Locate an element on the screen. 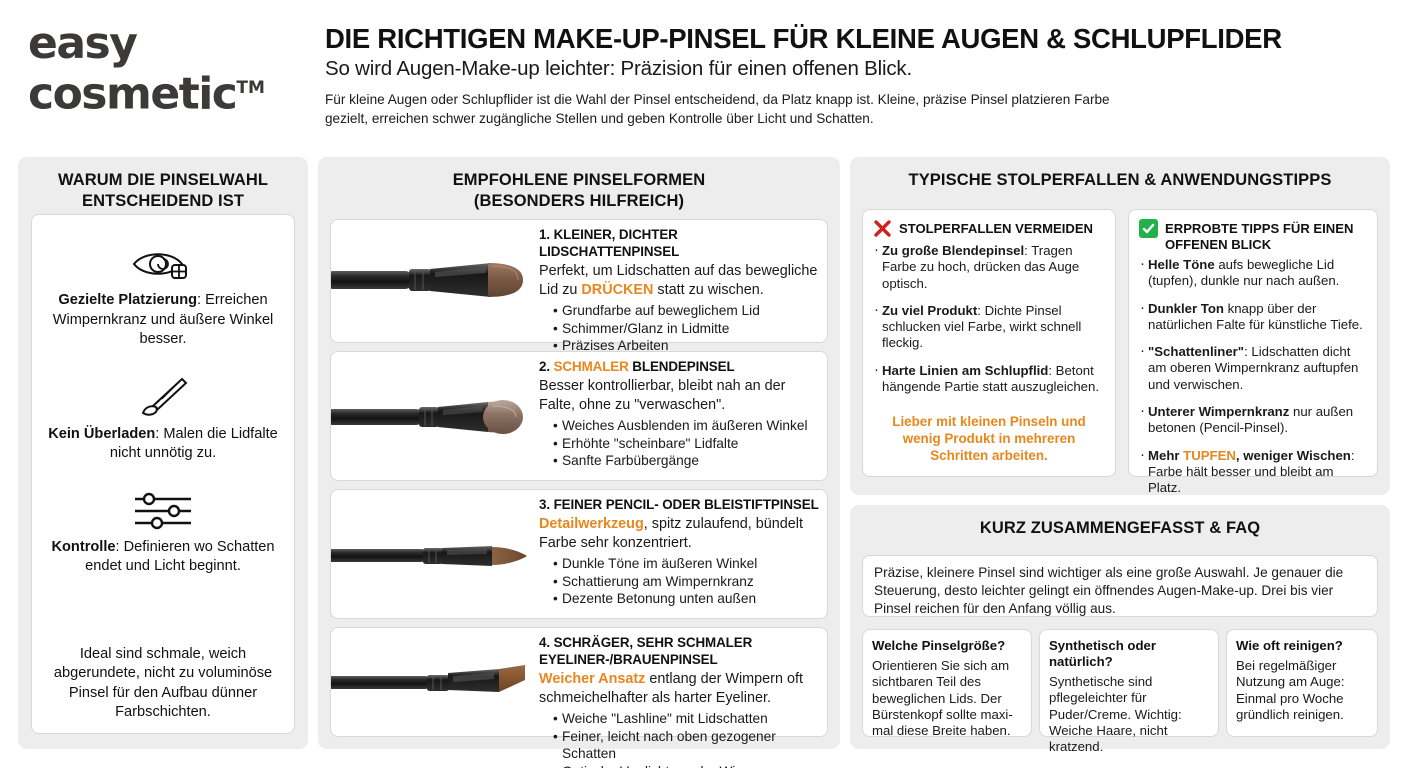 Image resolution: width=1408 pixels, height=768 pixels. mid-panel-title-line1: EMPFOHLENE PINSELFORMEN is located at coordinates (579, 180).